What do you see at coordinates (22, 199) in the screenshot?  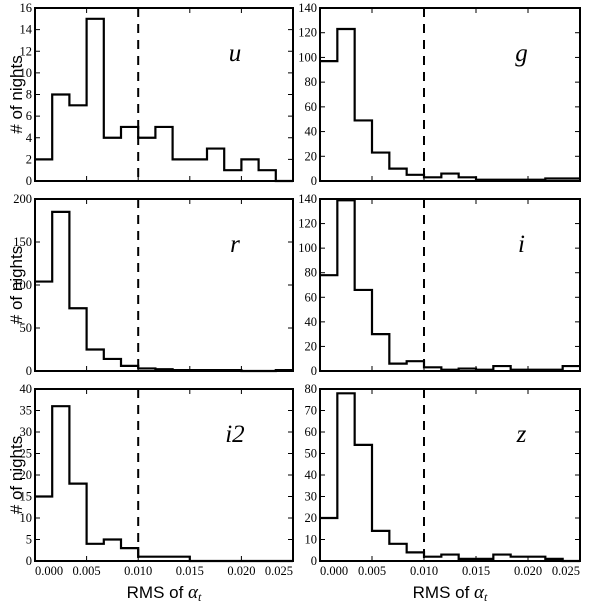 I see `y-tick-label: 200` at bounding box center [22, 199].